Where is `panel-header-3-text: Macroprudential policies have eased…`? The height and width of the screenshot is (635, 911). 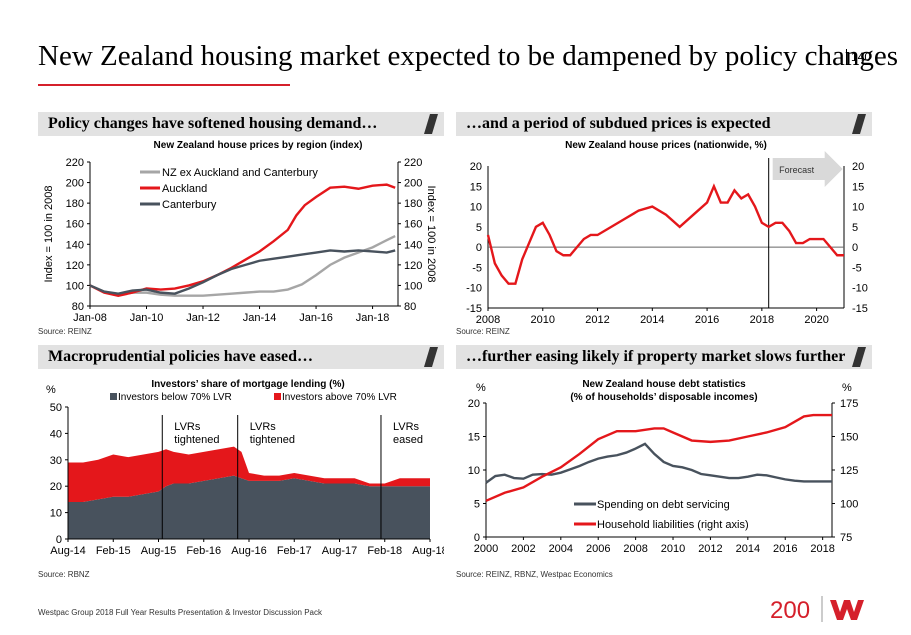 panel-header-3-text: Macroprudential policies have eased… is located at coordinates (181, 356).